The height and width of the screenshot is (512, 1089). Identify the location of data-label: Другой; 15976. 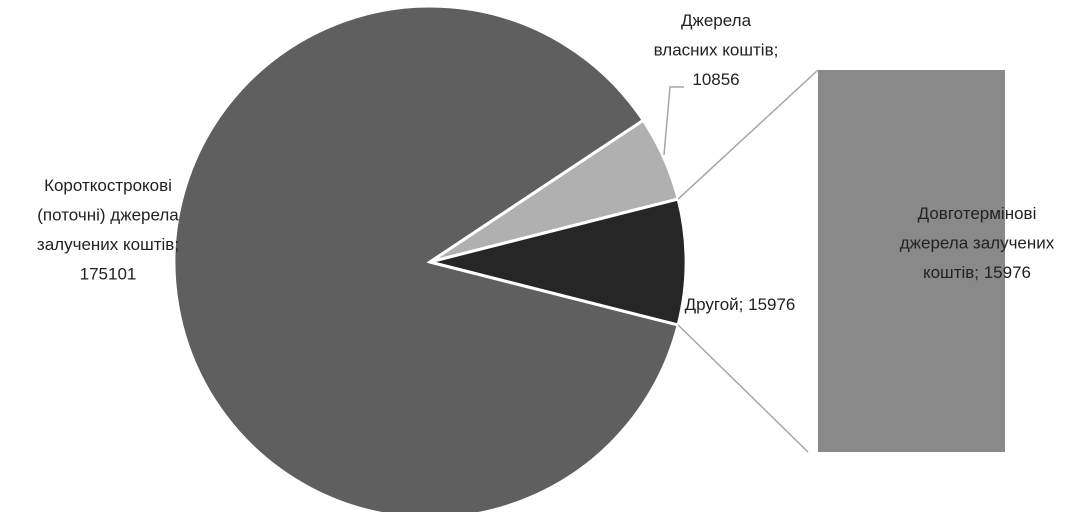
(740, 304).